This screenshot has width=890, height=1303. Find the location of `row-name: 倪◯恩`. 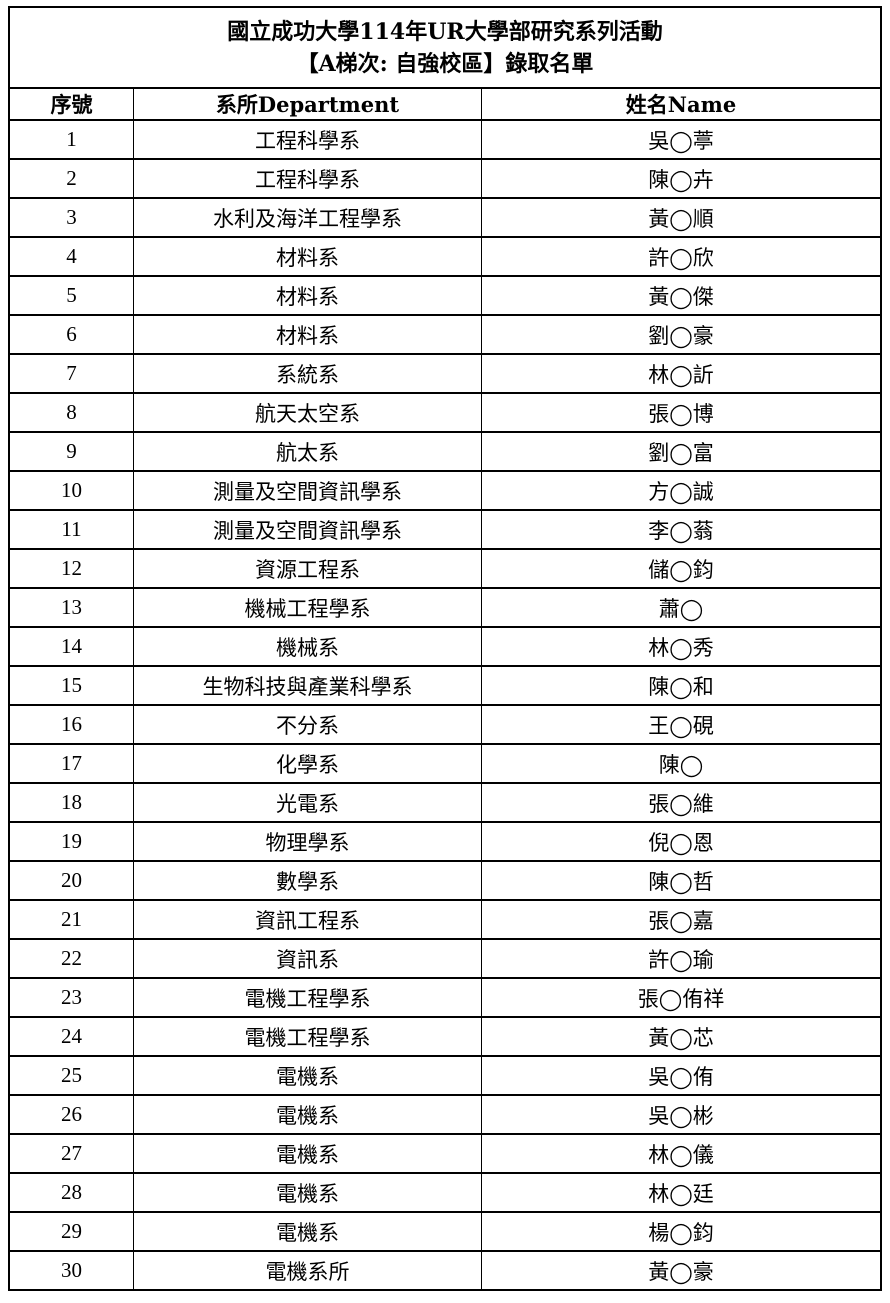

row-name: 倪◯恩 is located at coordinates (680, 841).